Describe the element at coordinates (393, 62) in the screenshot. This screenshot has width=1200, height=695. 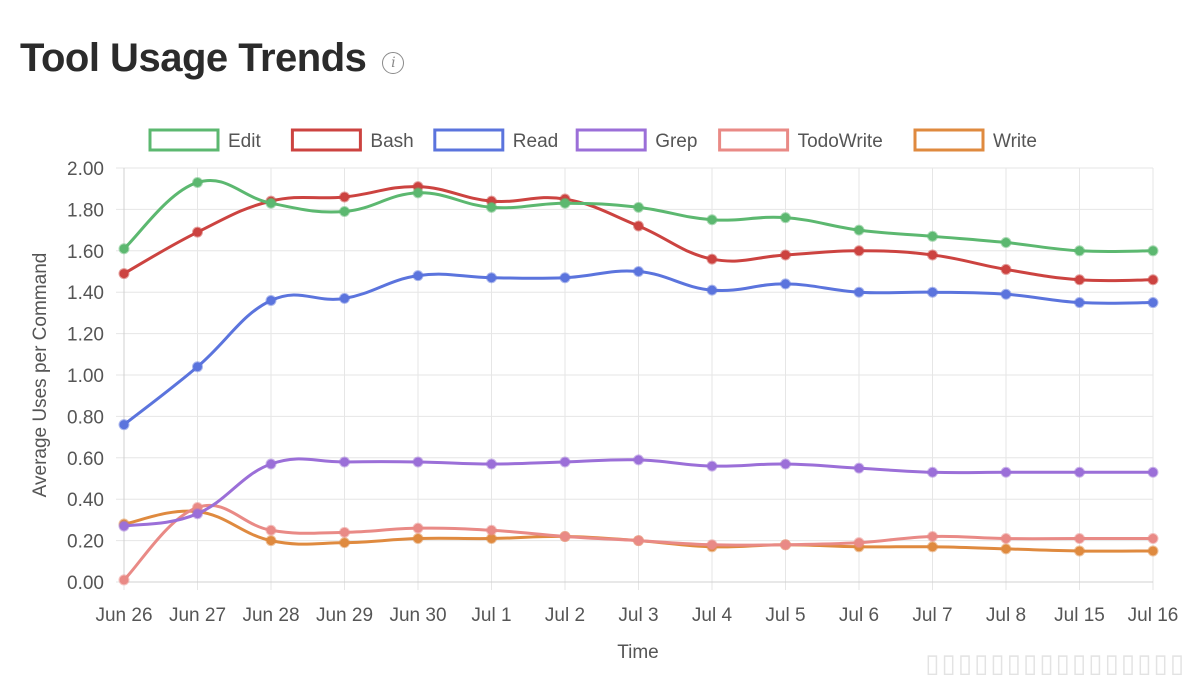
I see `info-icon: i` at that location.